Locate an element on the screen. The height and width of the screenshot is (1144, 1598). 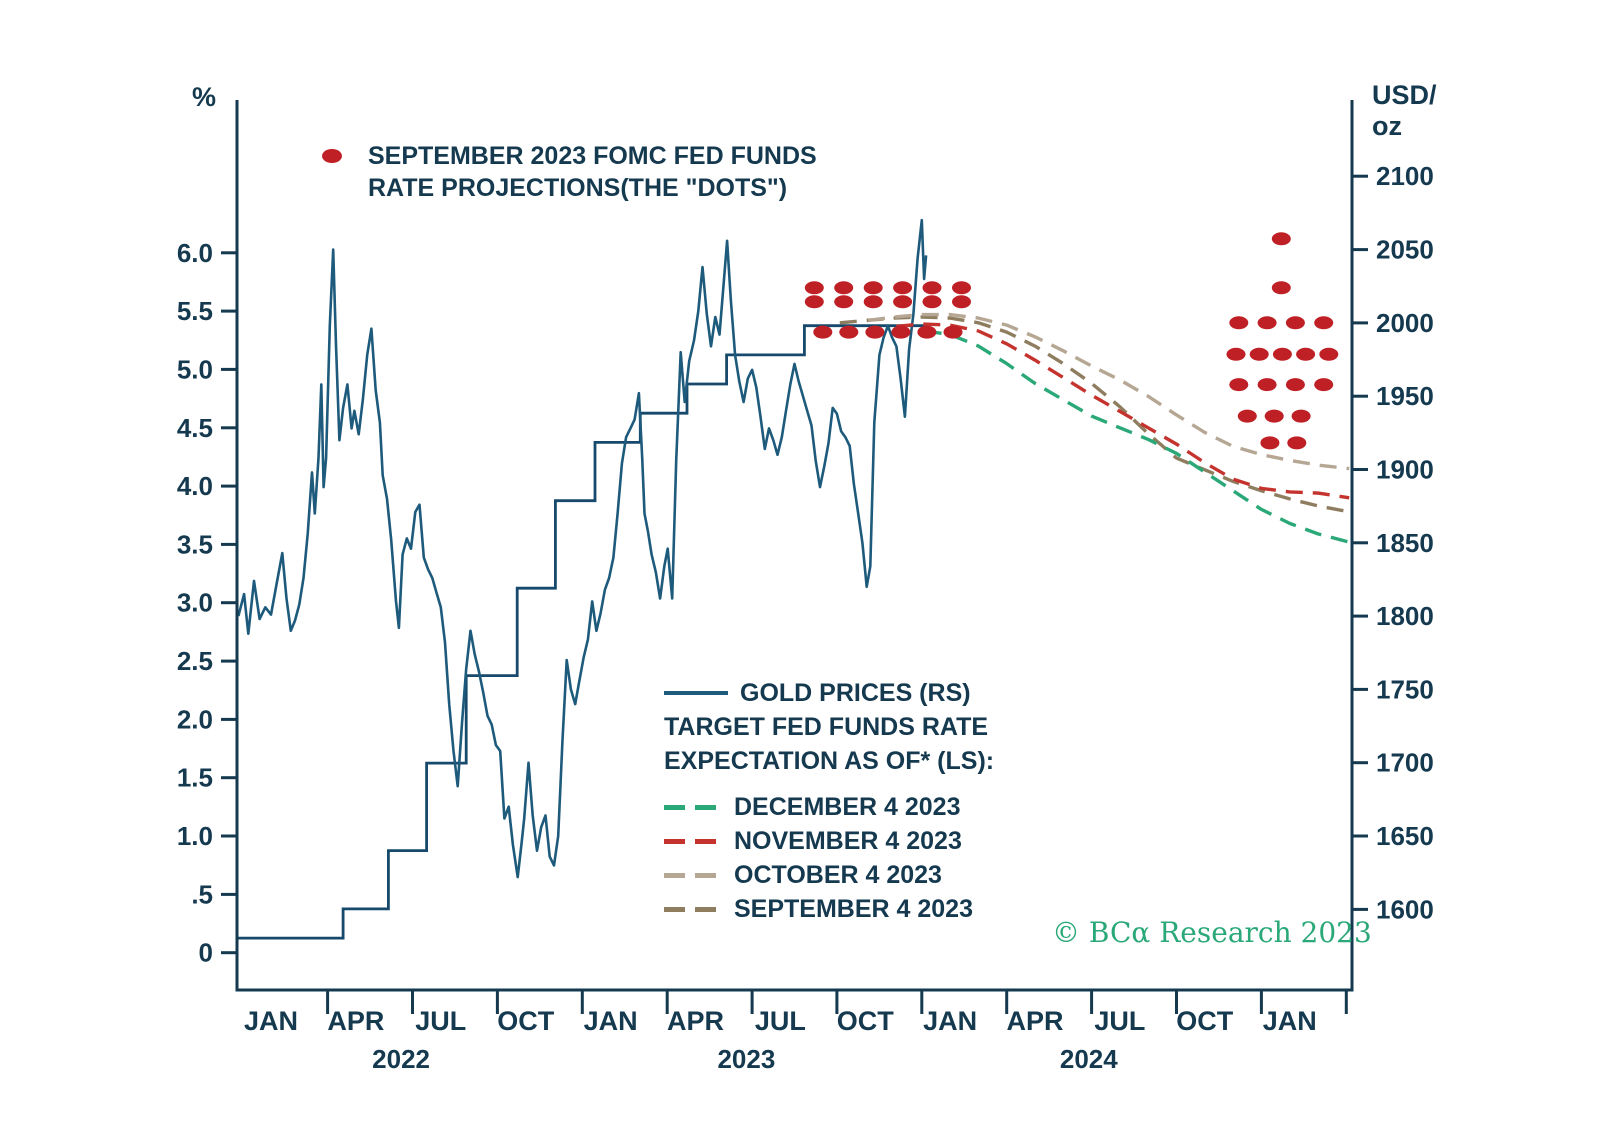
right-axis-tick-label: 1600 is located at coordinates (1405, 909).